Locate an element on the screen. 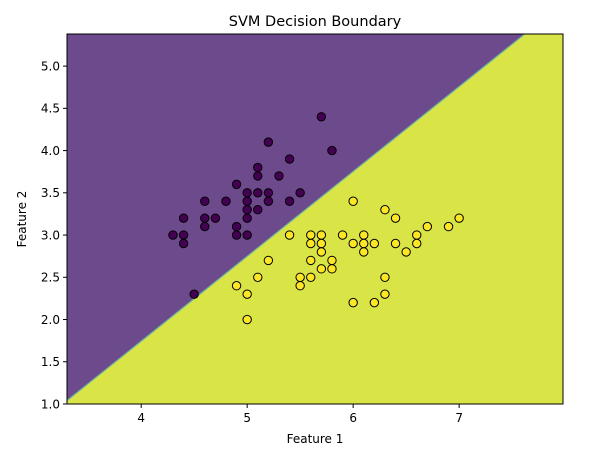 Image resolution: width=605 pixels, height=459 pixels. y-axis-label: Feature 2 is located at coordinates (22, 219).